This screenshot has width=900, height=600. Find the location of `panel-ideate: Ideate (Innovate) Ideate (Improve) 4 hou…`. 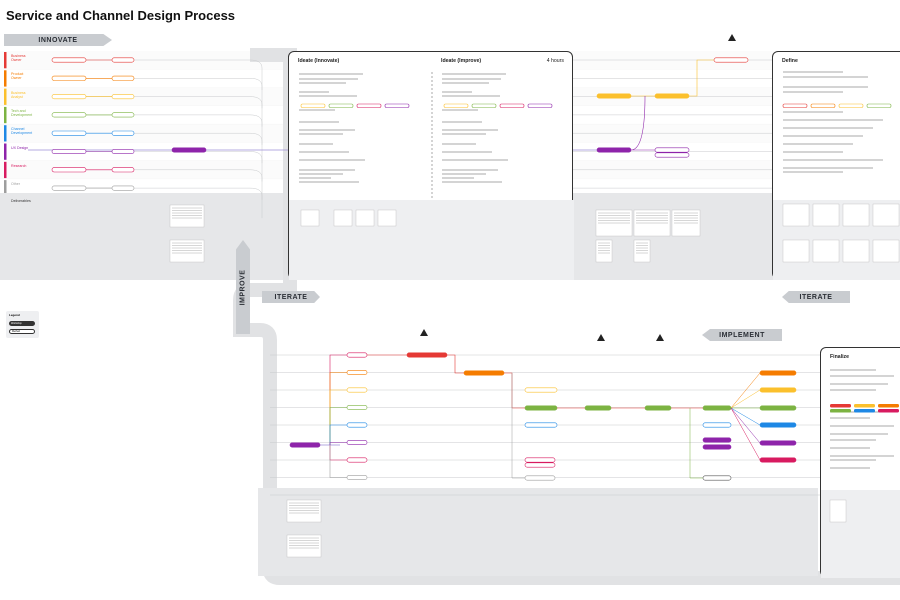

panel-ideate: Ideate (Innovate) Ideate (Improve) 4 hou… is located at coordinates (431, 165).